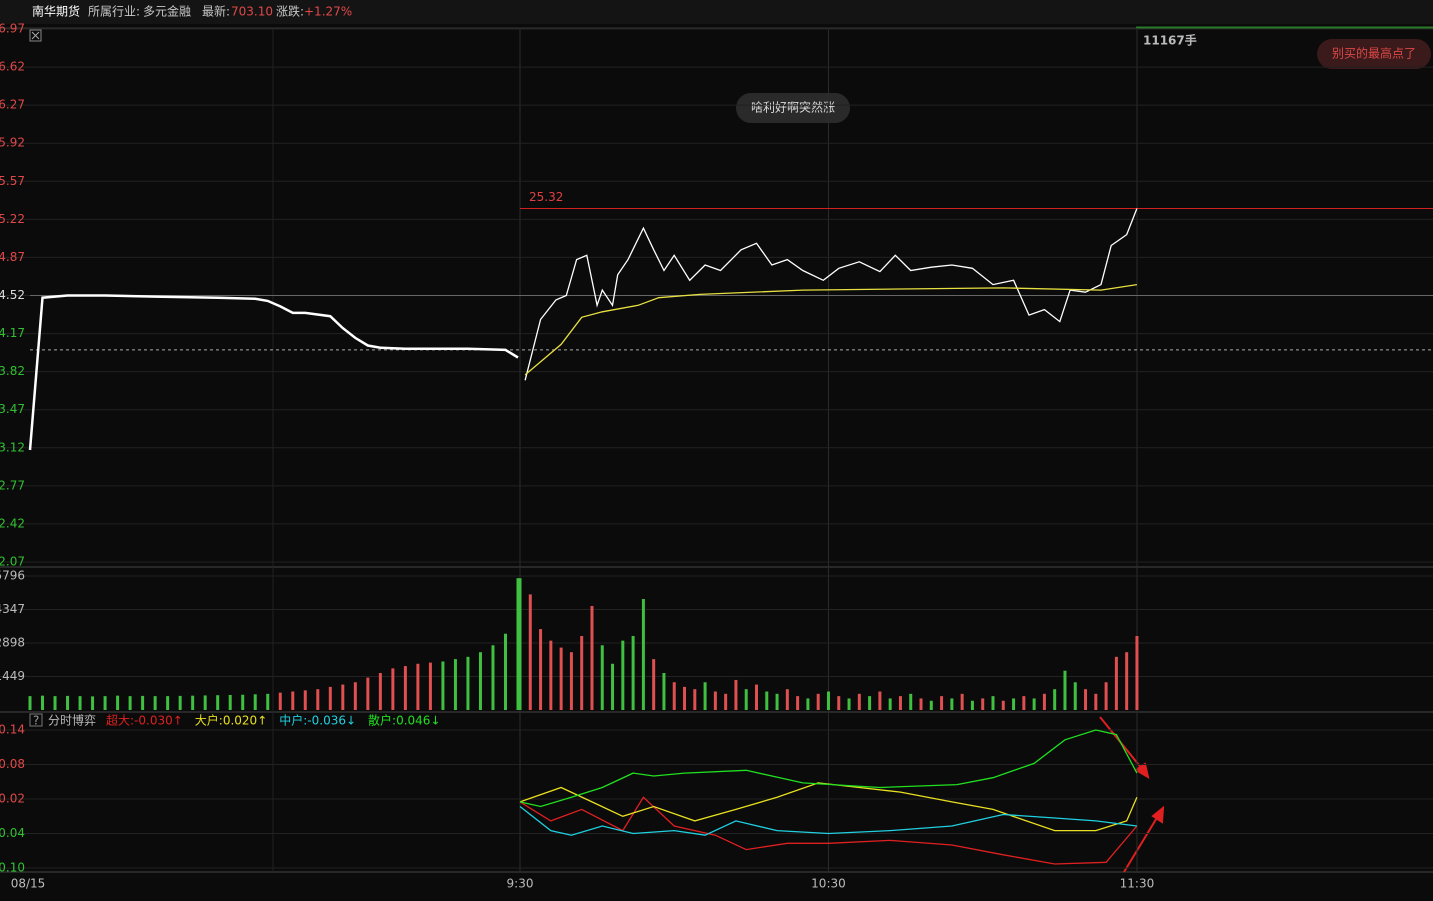  What do you see at coordinates (12, 562) in the screenshot?
I see `y-tick-label: 22.07` at bounding box center [12, 562].